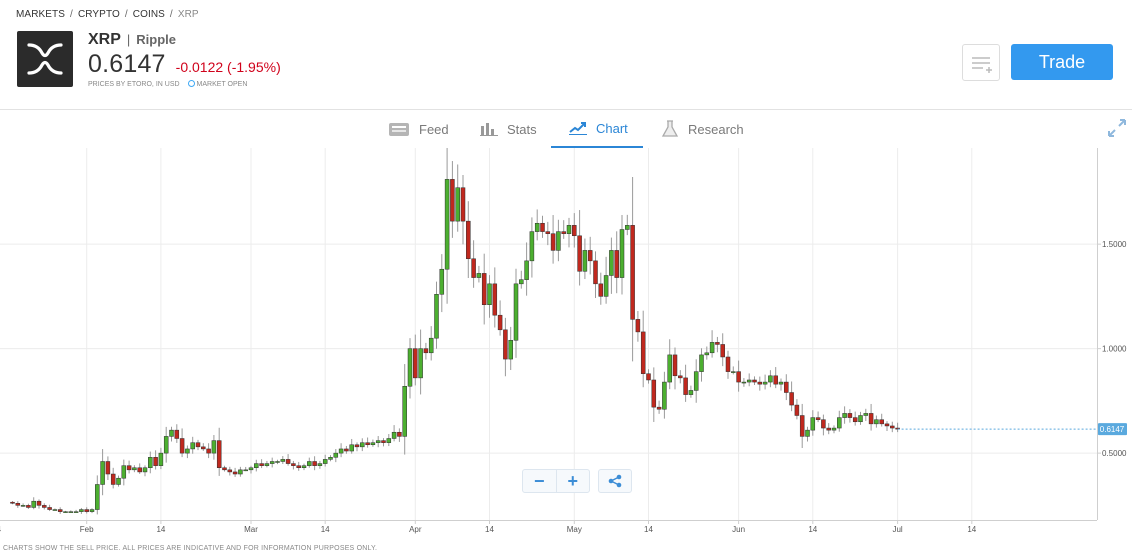 This screenshot has height=558, width=1132. What do you see at coordinates (156, 39) in the screenshot?
I see `instrument-name: Ripple` at bounding box center [156, 39].